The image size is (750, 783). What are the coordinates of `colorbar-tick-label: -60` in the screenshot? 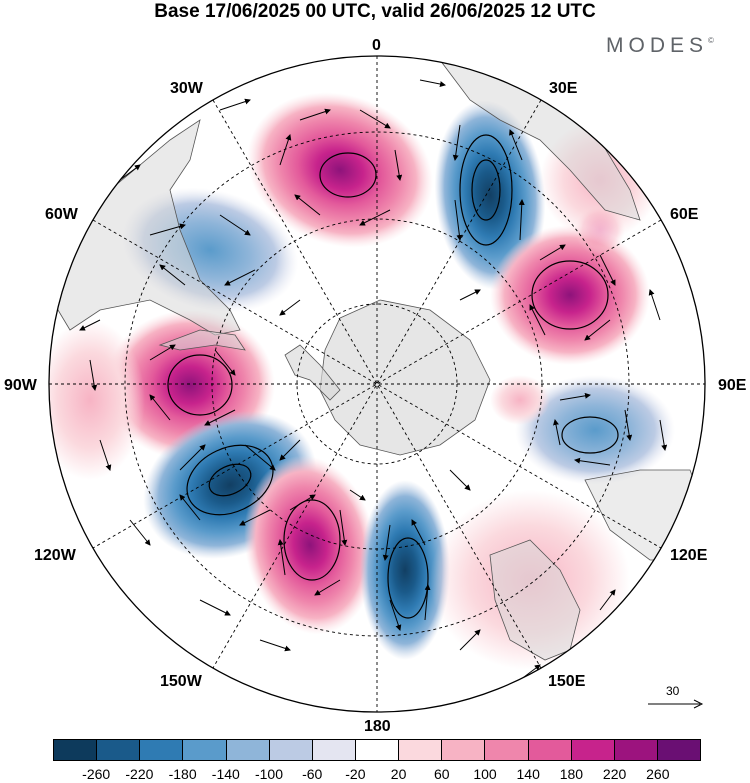 It's located at (312, 774).